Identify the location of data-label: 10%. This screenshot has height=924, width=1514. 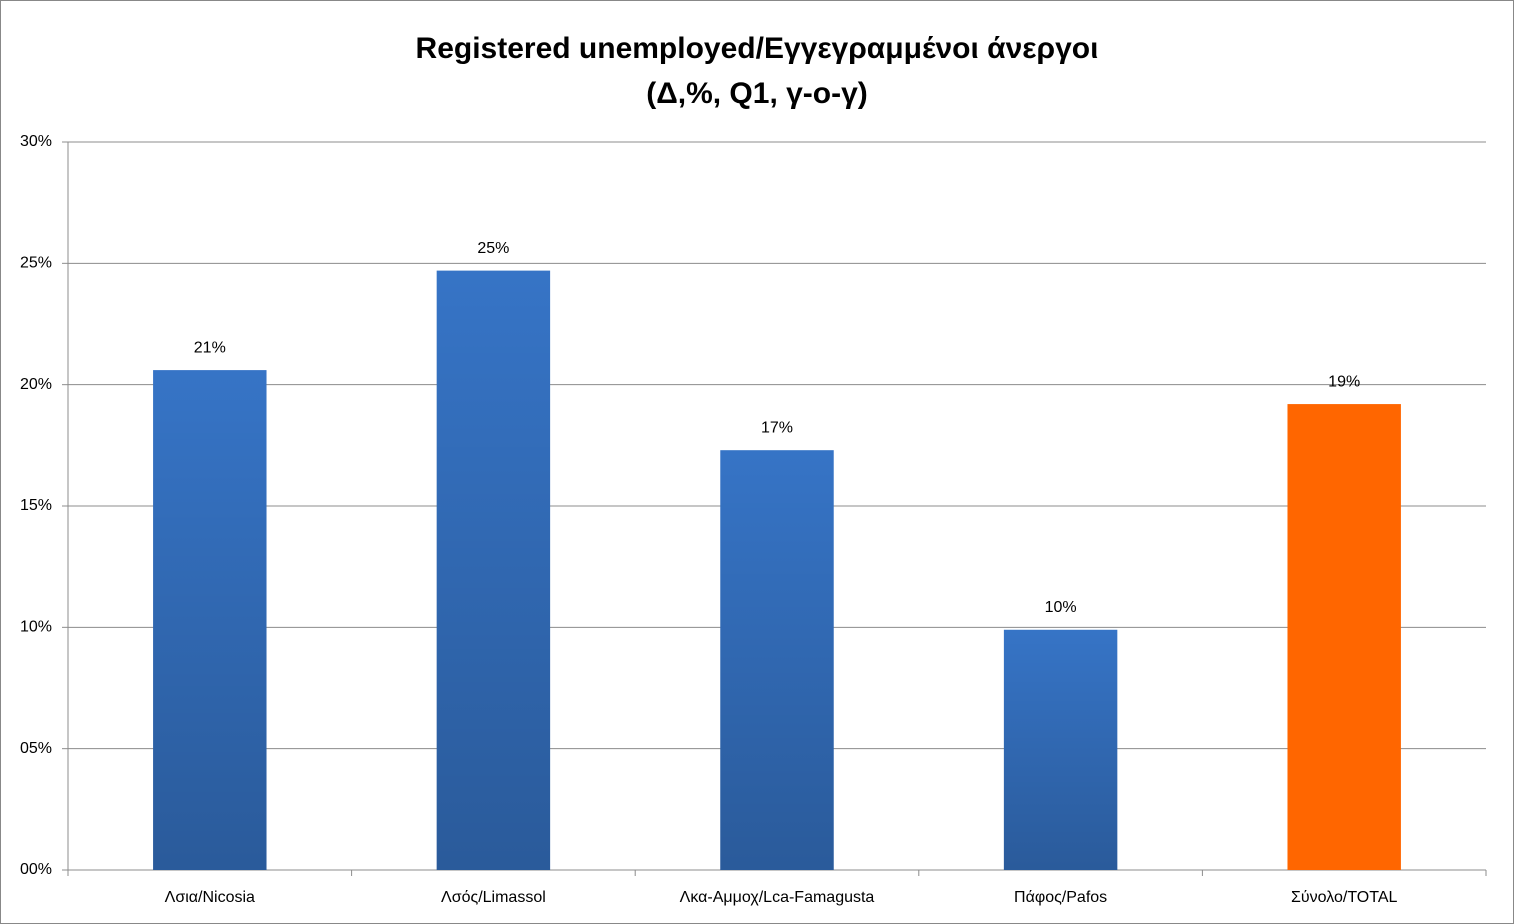
(1061, 607).